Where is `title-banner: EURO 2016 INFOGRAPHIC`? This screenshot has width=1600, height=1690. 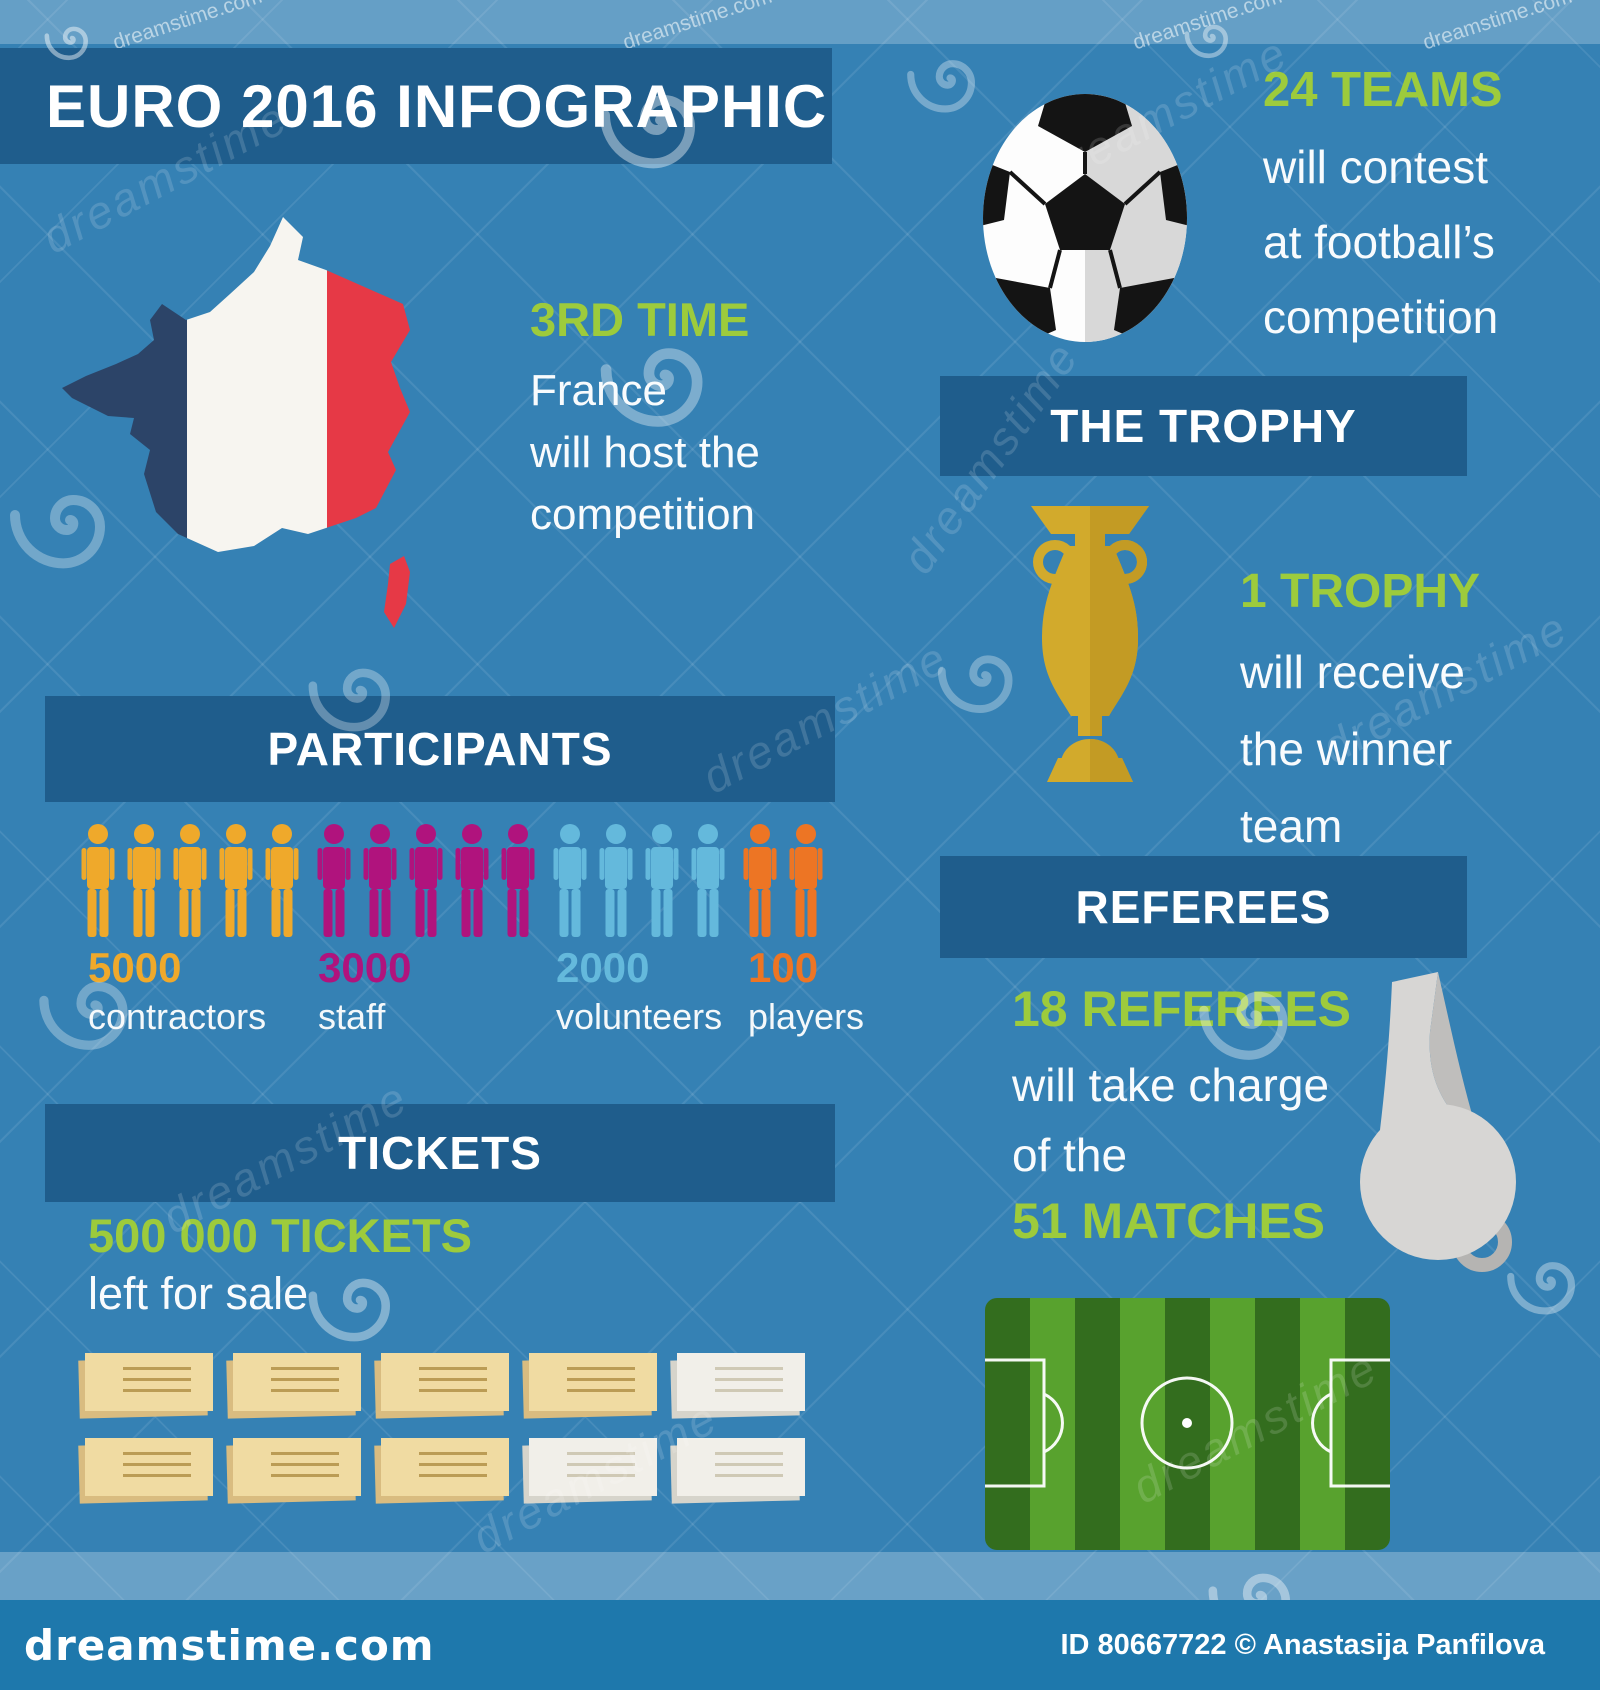
title-banner: EURO 2016 INFOGRAPHIC is located at coordinates (416, 106).